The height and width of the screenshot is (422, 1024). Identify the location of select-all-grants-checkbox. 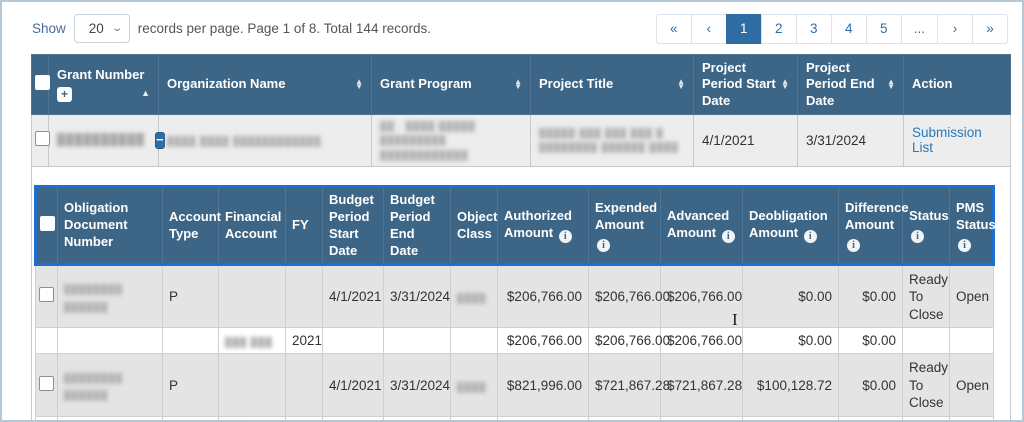
(42, 82).